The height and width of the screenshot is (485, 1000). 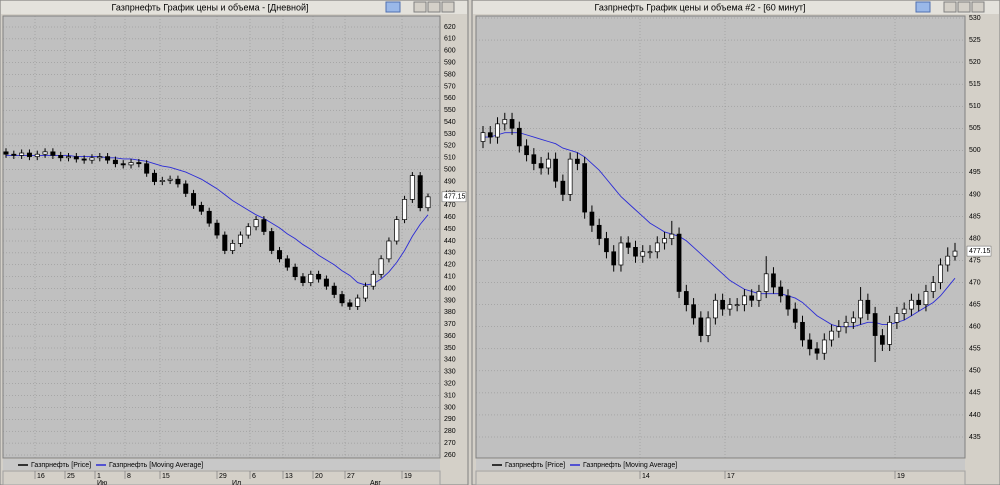 I want to click on month-label: Ил, so click(x=236, y=482).